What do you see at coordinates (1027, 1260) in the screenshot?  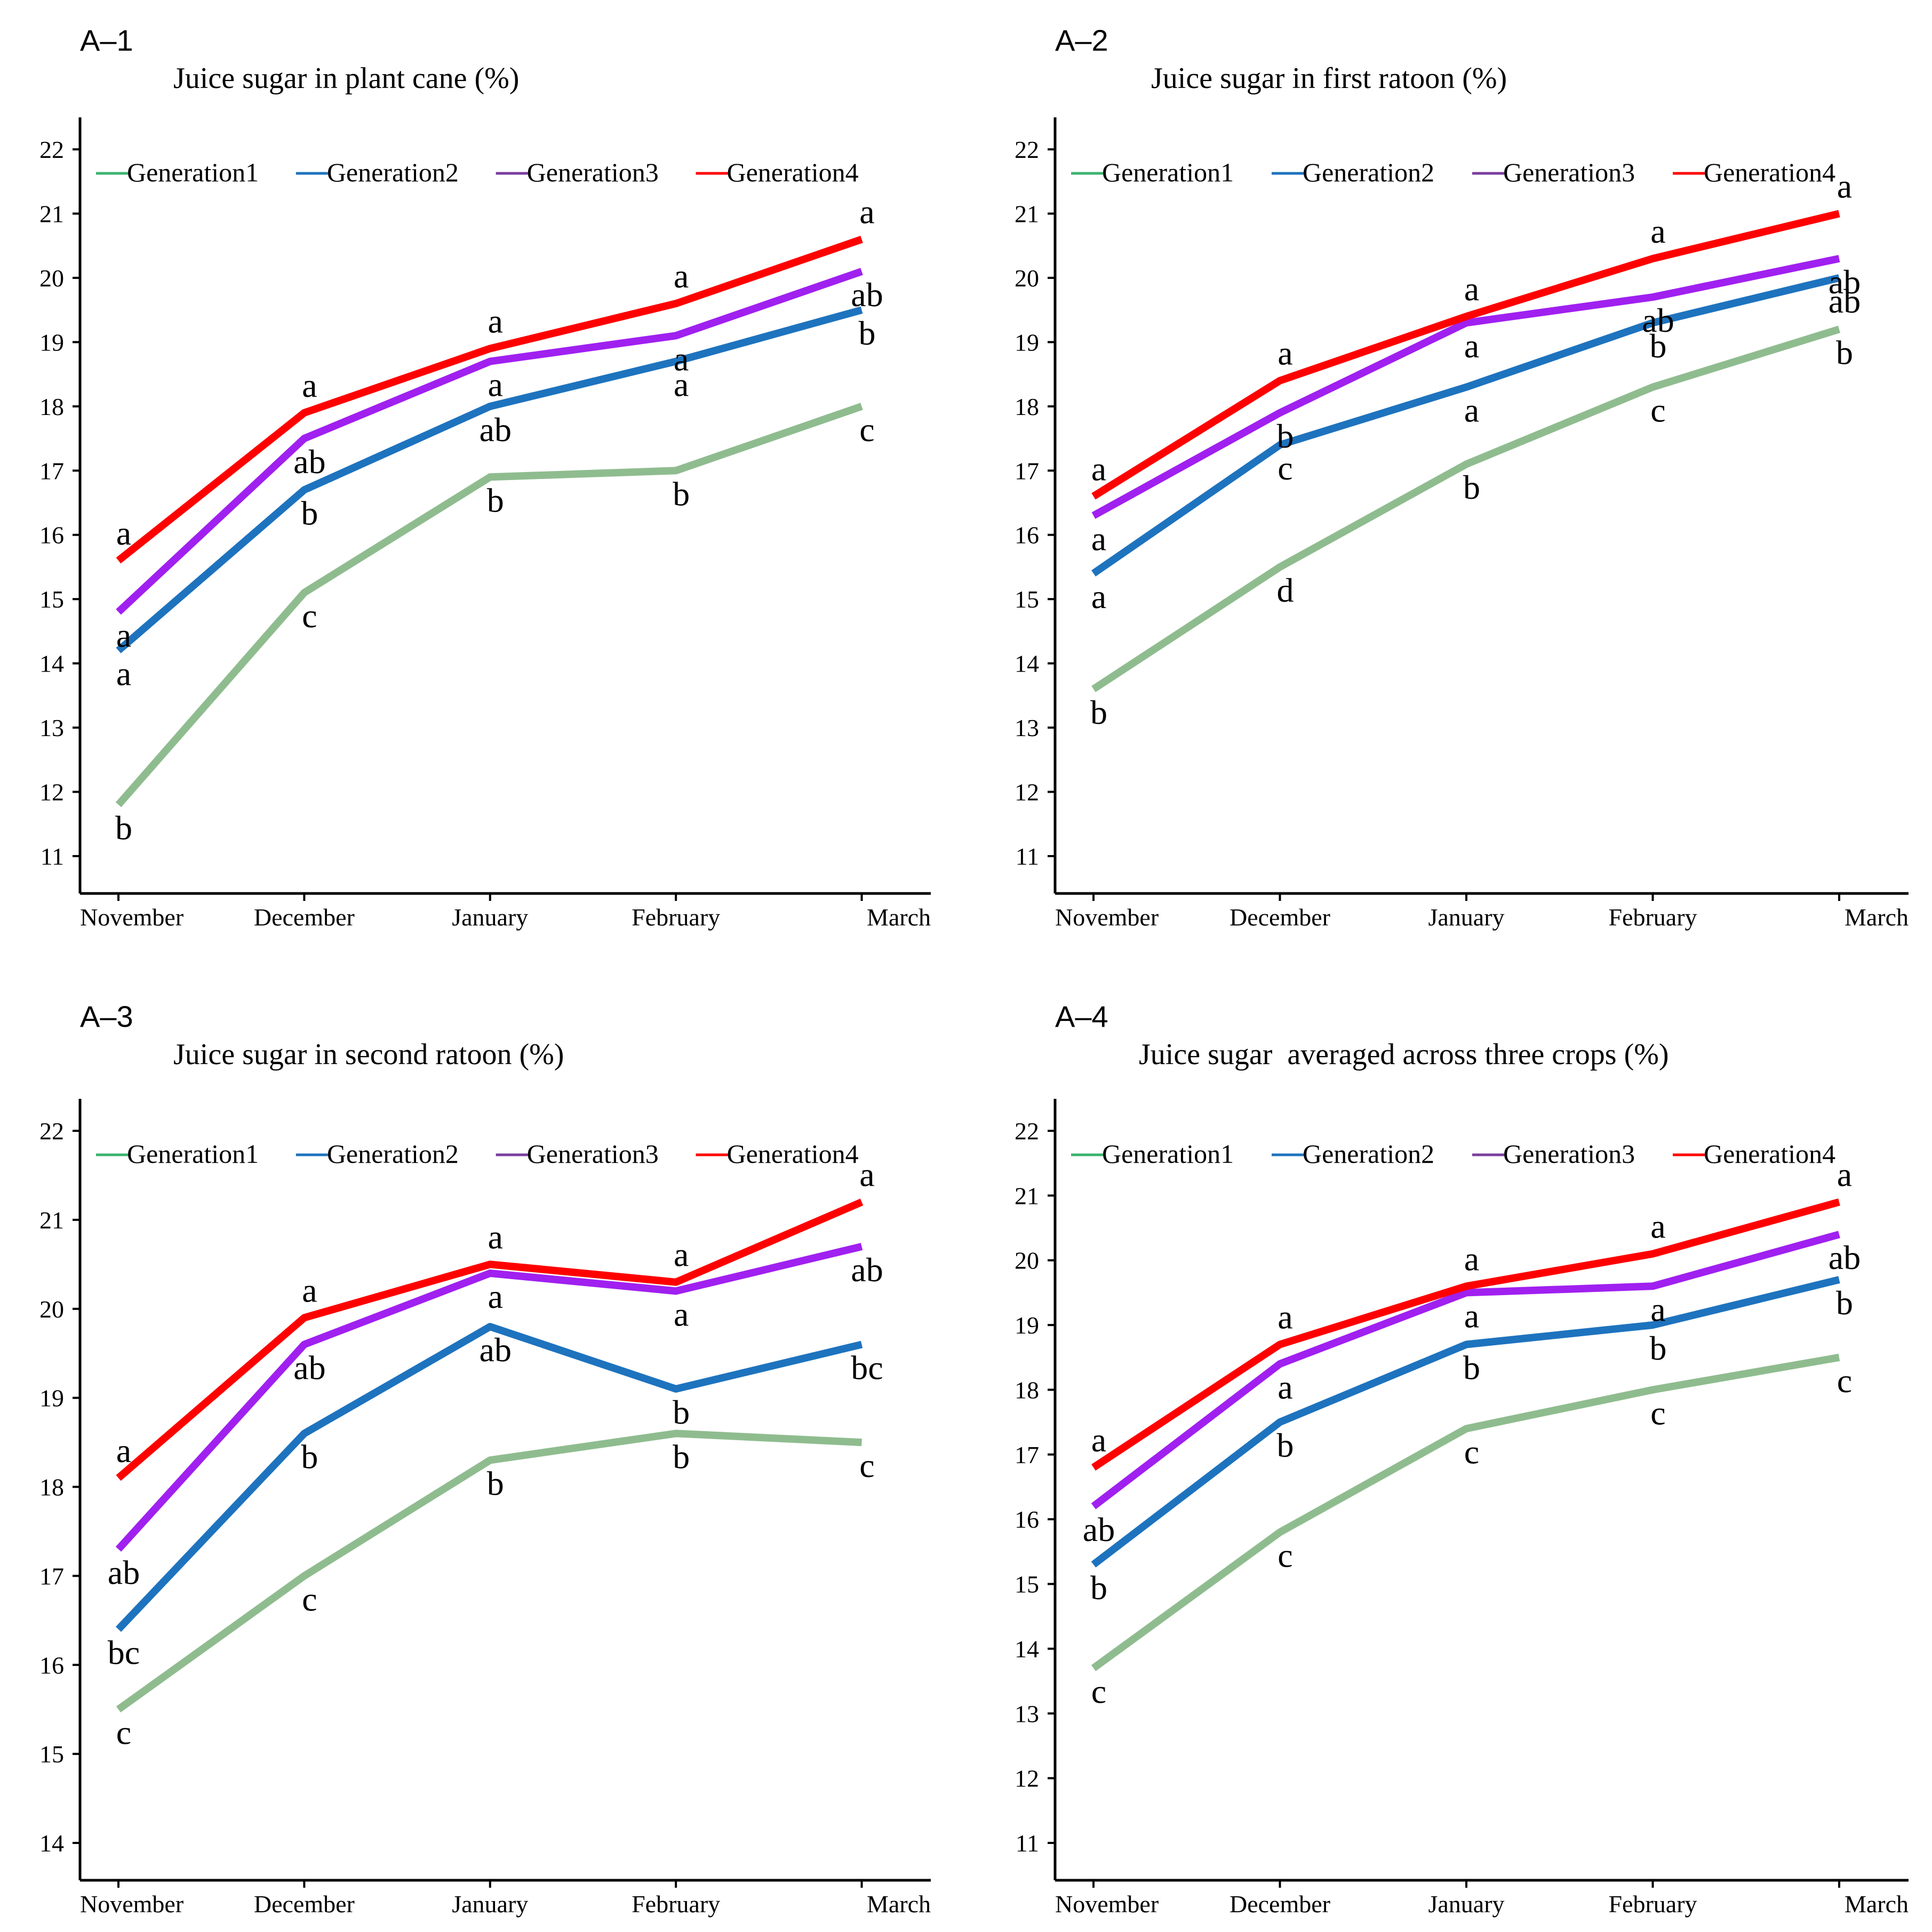 I see `y-tick-label: 20` at bounding box center [1027, 1260].